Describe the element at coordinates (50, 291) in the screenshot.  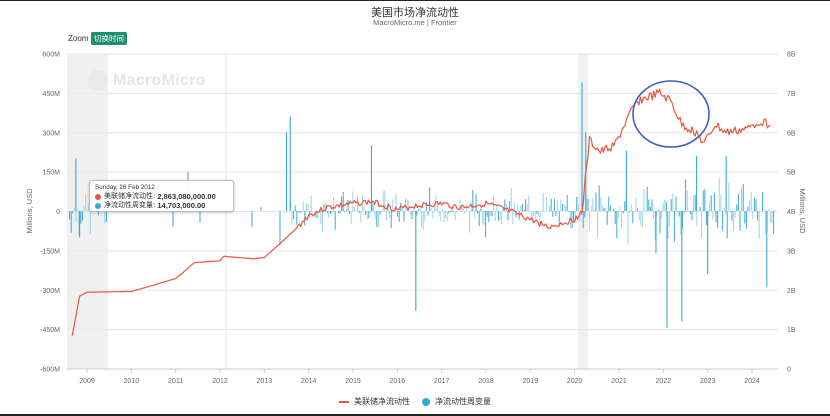
I see `svg-text: -300M` at that location.